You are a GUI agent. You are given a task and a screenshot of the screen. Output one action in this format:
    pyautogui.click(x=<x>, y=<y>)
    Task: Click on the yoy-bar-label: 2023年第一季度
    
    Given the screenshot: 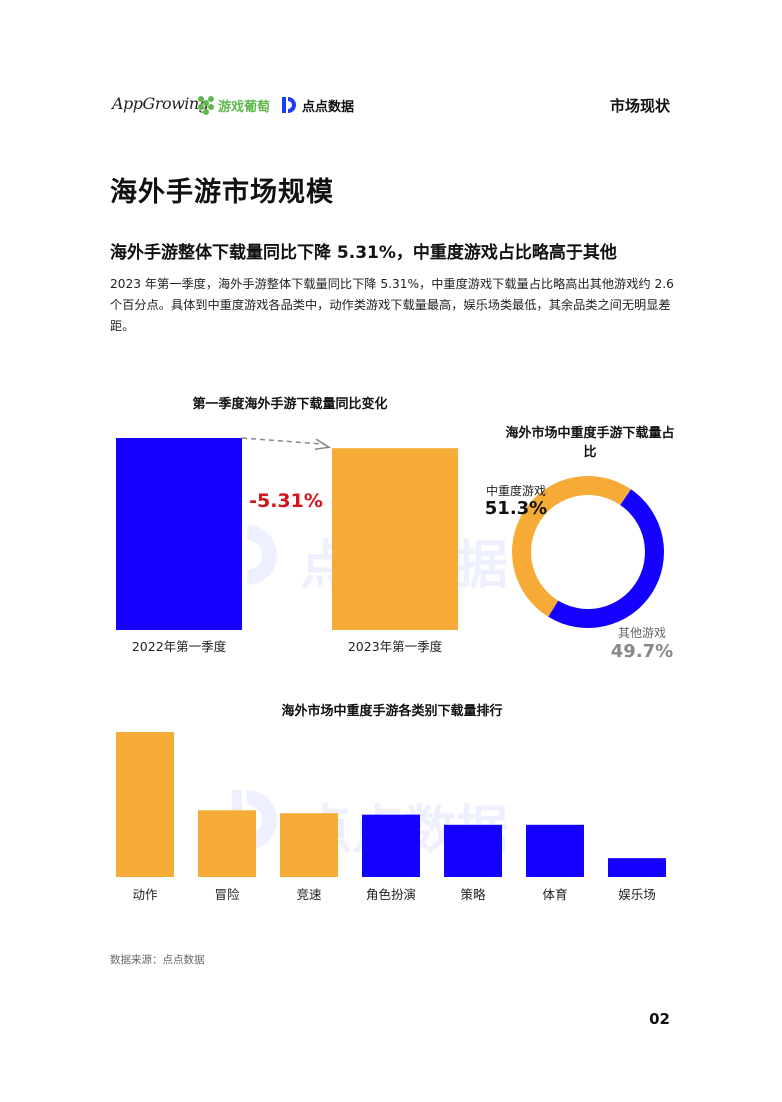 What is the action you would take?
    pyautogui.click(x=395, y=646)
    